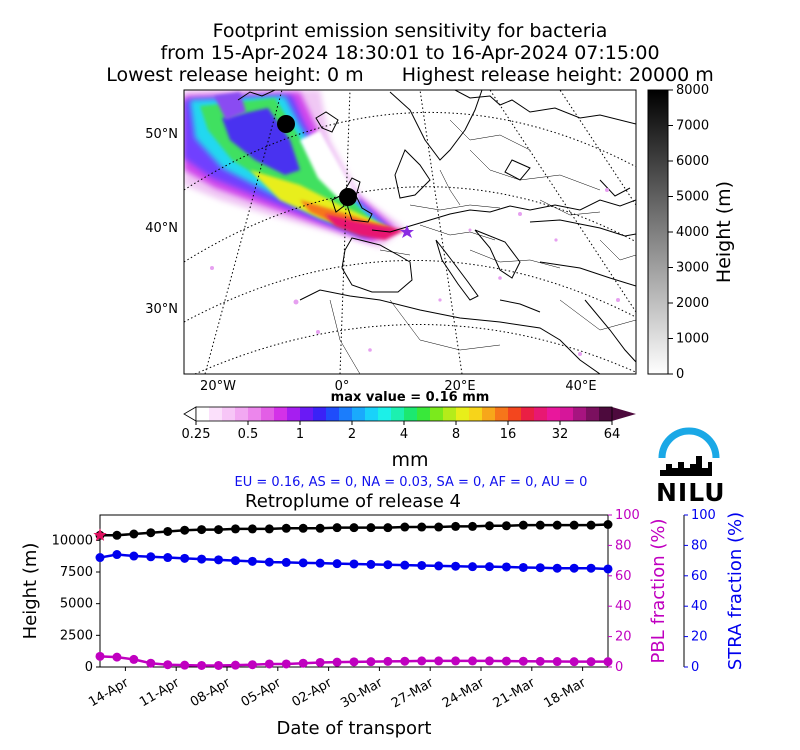 This screenshot has width=800, height=750. What do you see at coordinates (658, 232) in the screenshot?
I see `height-colorbar-gradient` at bounding box center [658, 232].